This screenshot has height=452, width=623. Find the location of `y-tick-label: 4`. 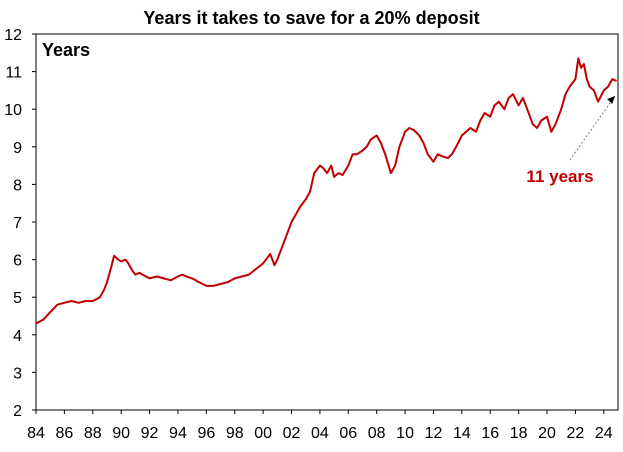

y-tick-label: 4 is located at coordinates (17, 336).